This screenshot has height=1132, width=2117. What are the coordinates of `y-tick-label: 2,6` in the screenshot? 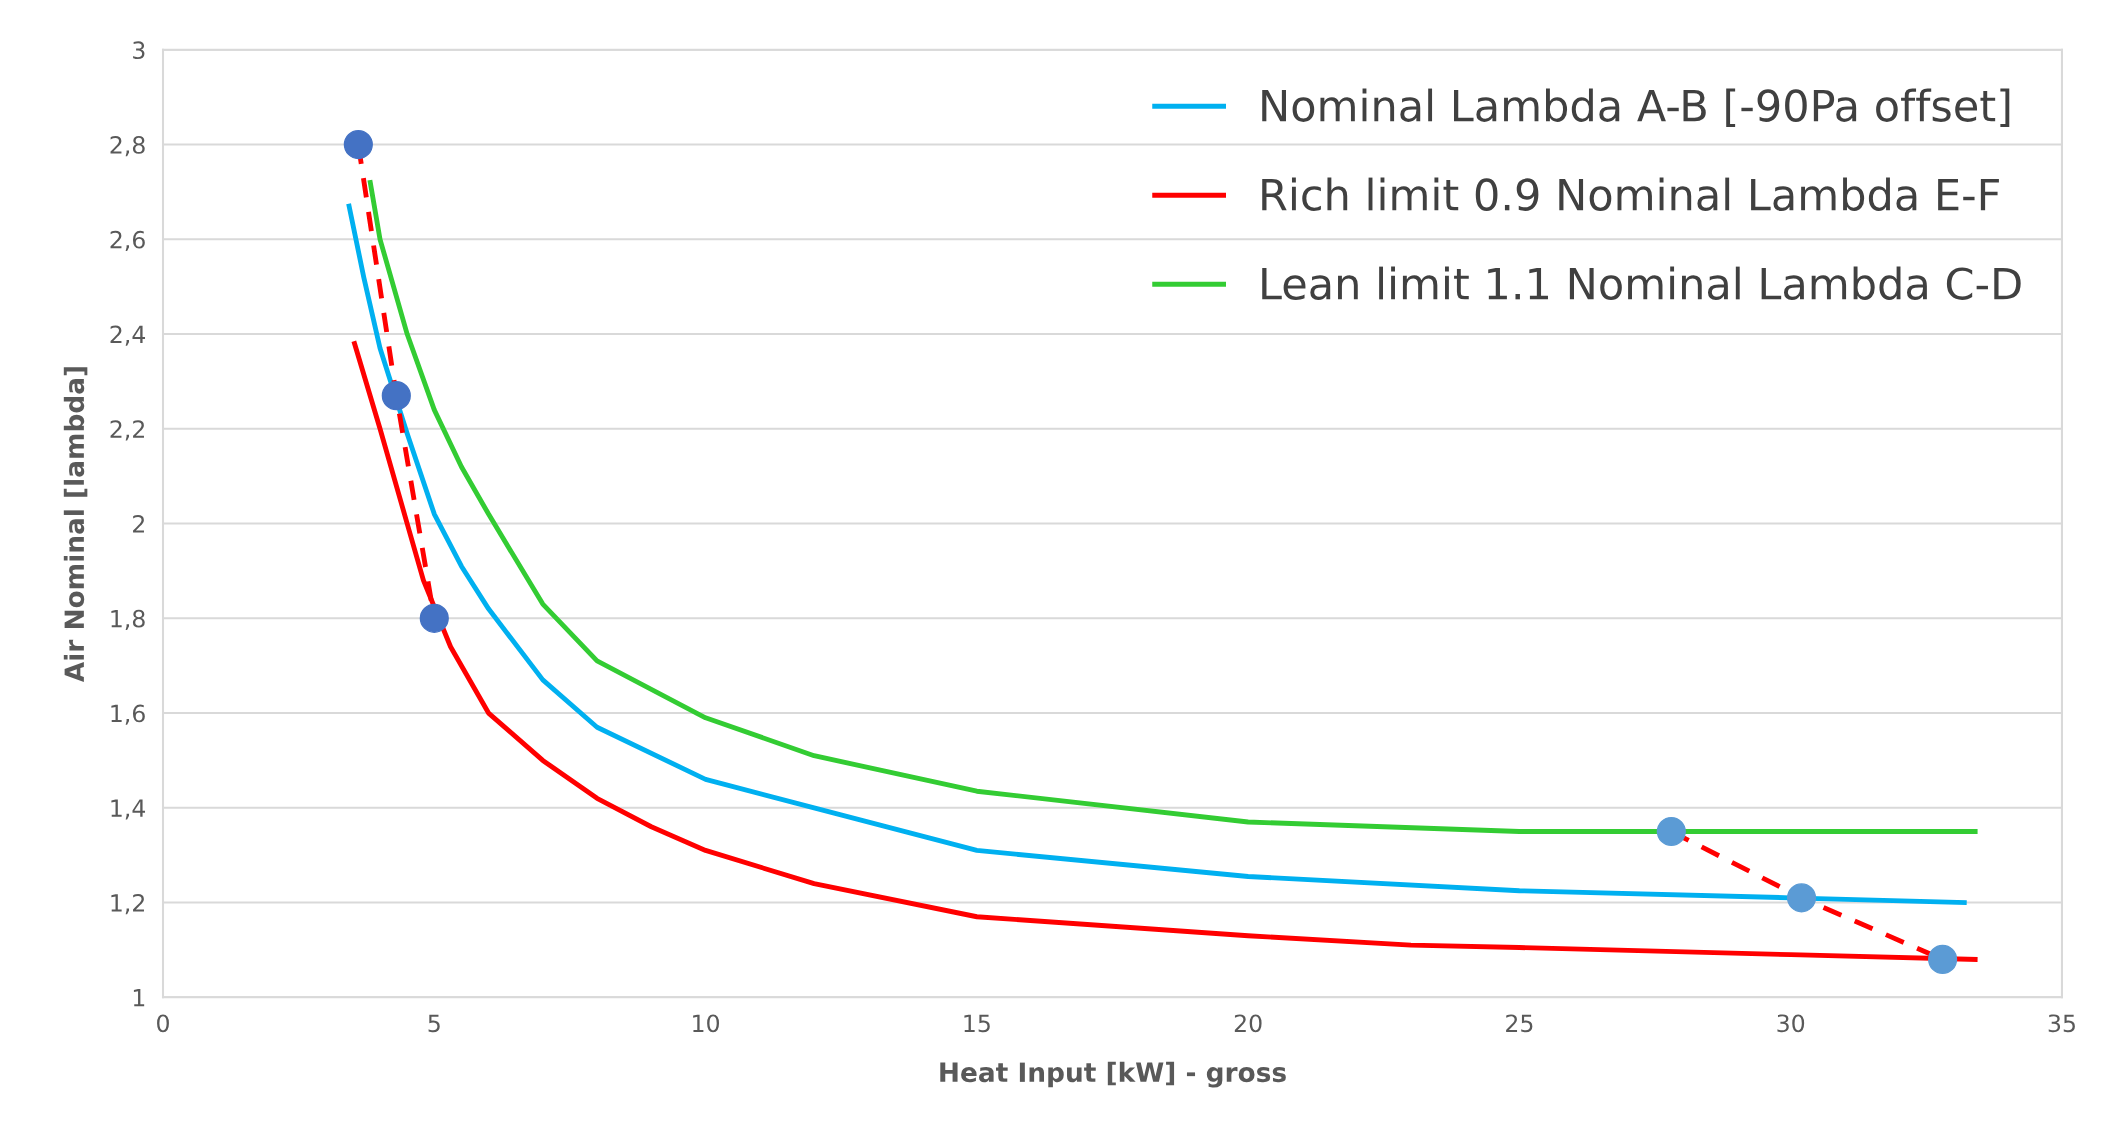 It's located at (127, 241).